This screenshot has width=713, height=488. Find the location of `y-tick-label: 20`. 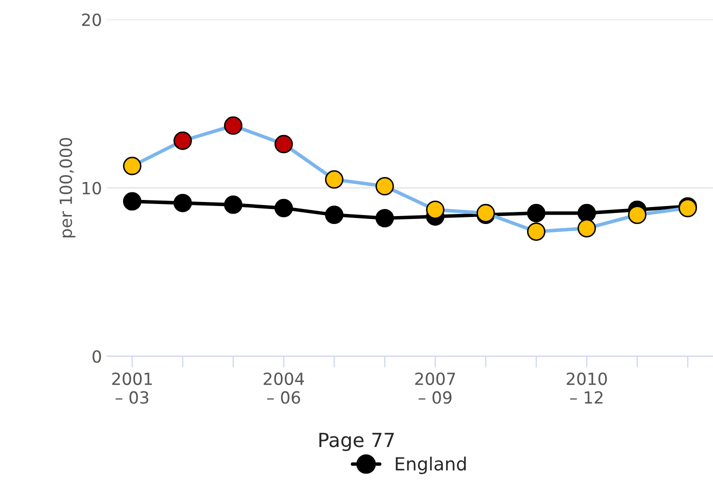

y-tick-label: 20 is located at coordinates (91, 19).